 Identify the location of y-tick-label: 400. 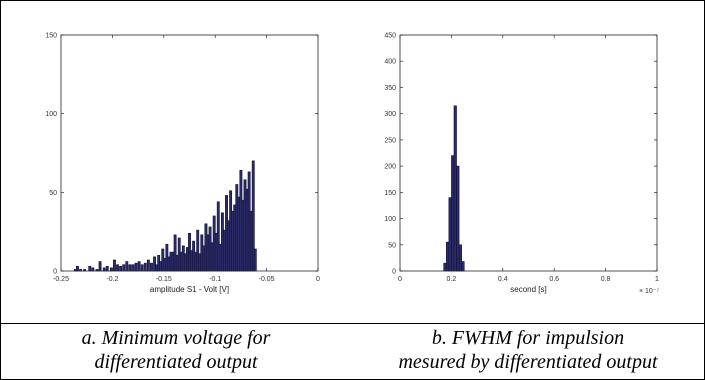
(390, 62).